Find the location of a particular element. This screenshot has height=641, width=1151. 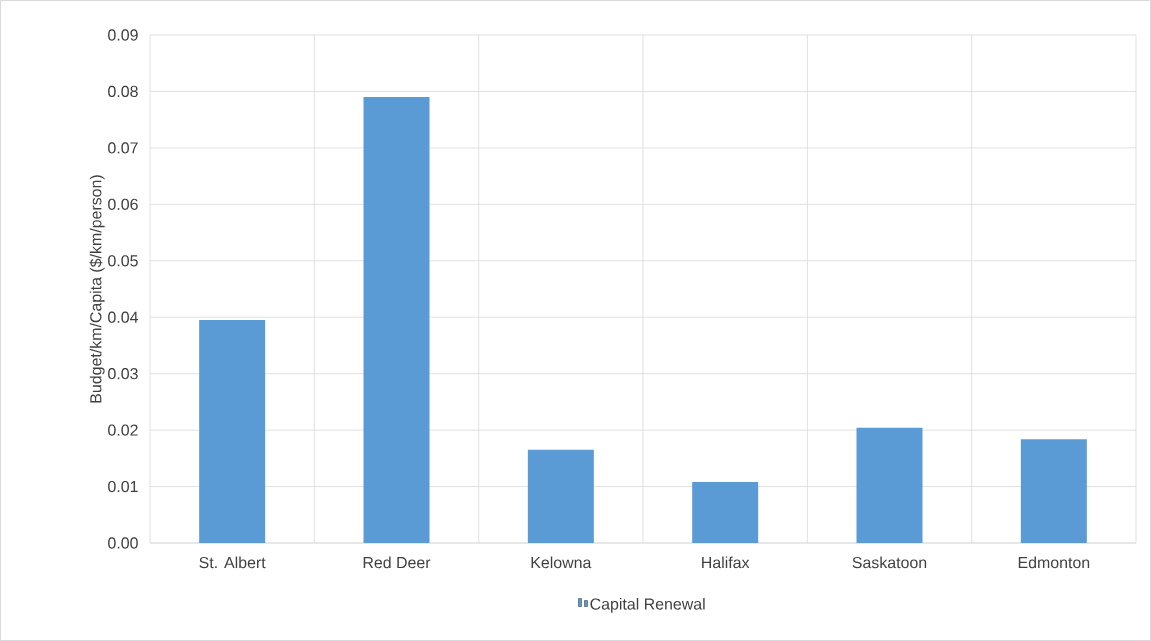

x-tick-label: Halifax is located at coordinates (726, 562).